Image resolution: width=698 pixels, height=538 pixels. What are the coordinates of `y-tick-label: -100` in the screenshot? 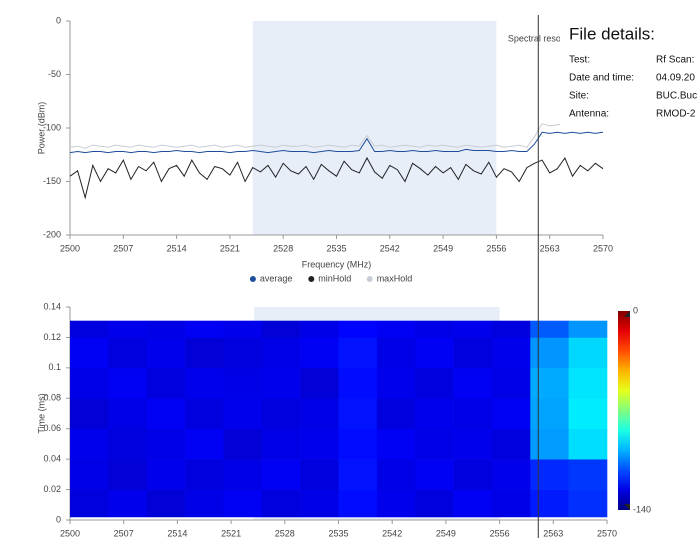 It's located at (52, 127).